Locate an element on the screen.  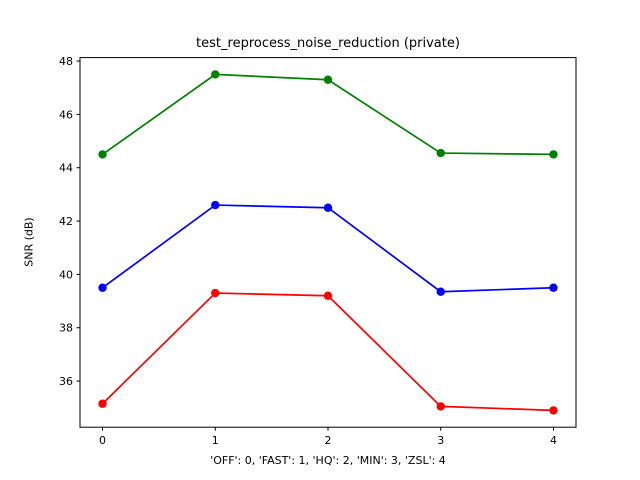
chart-title: test_reprocess_noise_reduction (private) is located at coordinates (328, 43).